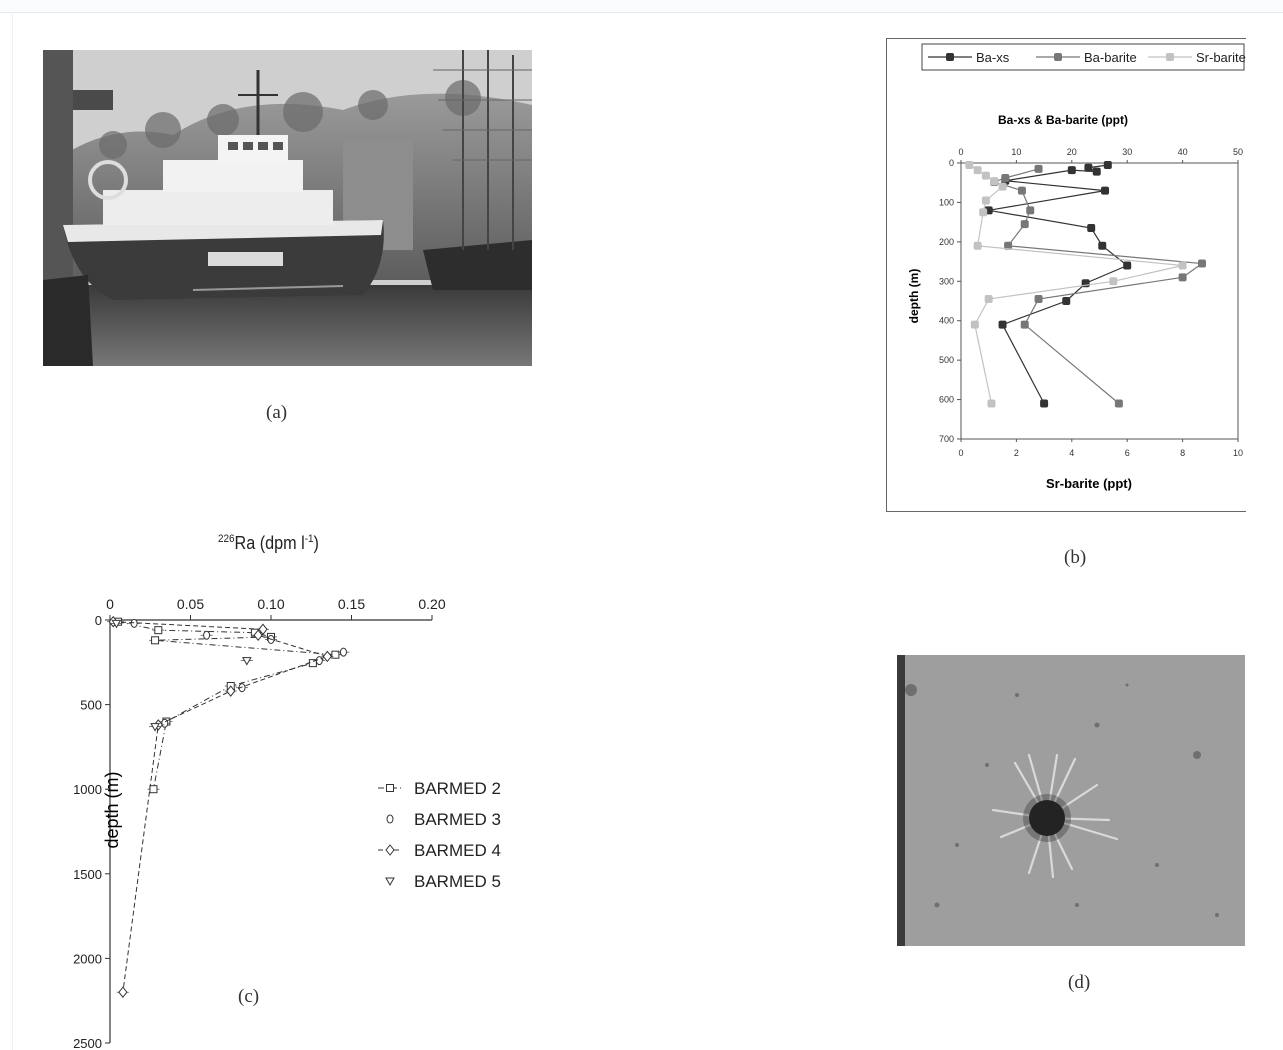 This screenshot has width=1283, height=1050. I want to click on y-tick-label: 2500, so click(87, 1043).